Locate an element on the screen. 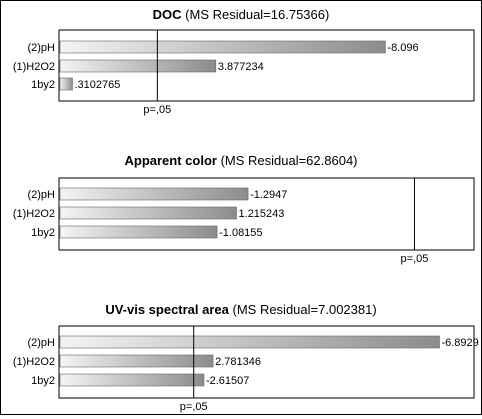  chart-subtitle: (MS Residual=16.75366) is located at coordinates (256, 14).